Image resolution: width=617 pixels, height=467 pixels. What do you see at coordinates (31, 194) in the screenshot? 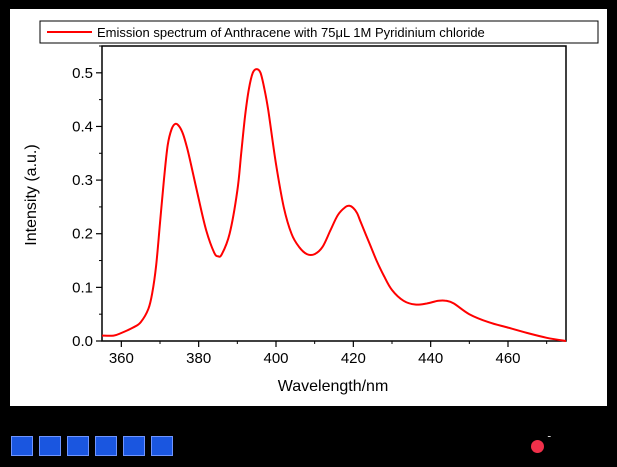
I see `y-axis-label: Intensity (a.u.)` at bounding box center [31, 194].